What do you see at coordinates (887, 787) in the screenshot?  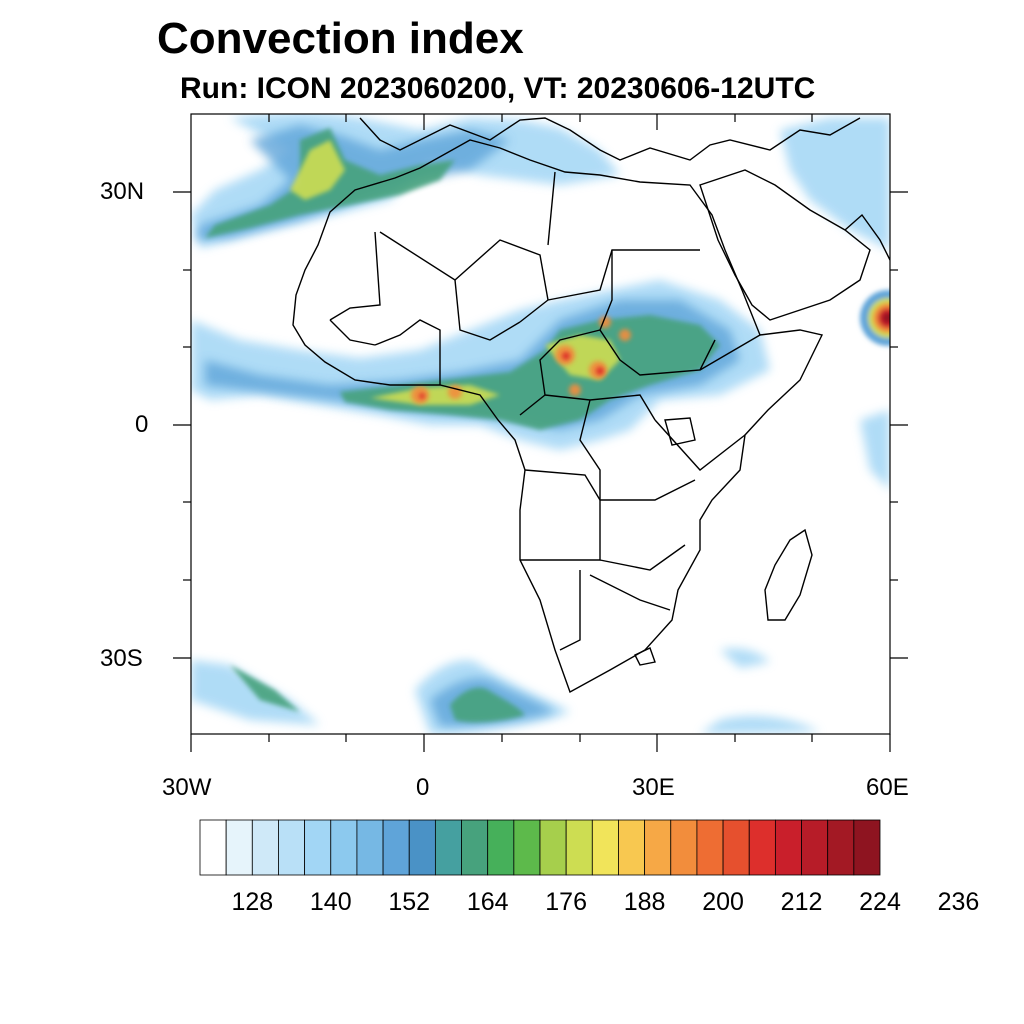 I see `lon-label-60e: 60E` at bounding box center [887, 787].